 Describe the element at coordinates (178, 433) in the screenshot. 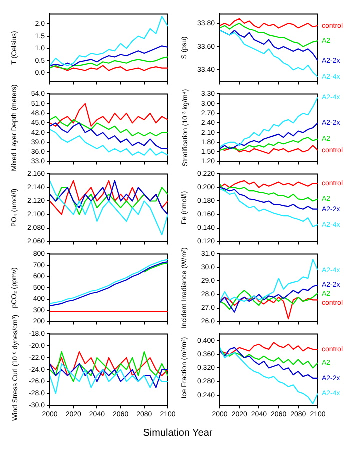

I see `x-axis-title: Simulation Year` at that location.